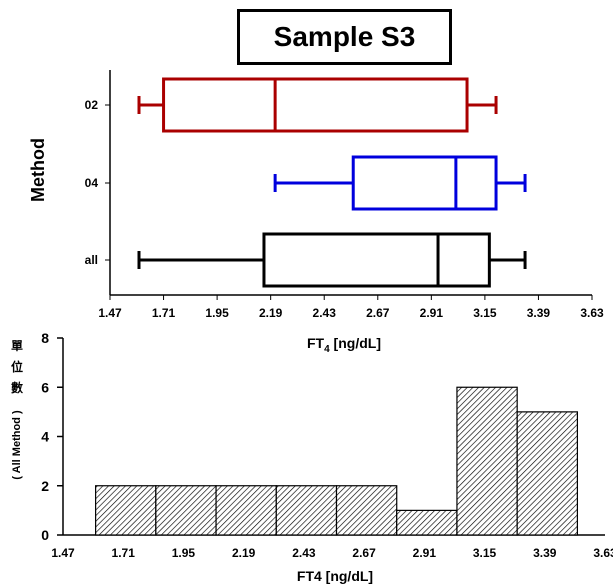 Image resolution: width=613 pixels, height=586 pixels. I want to click on histogram-y-label-char-2: 位, so click(17, 366).